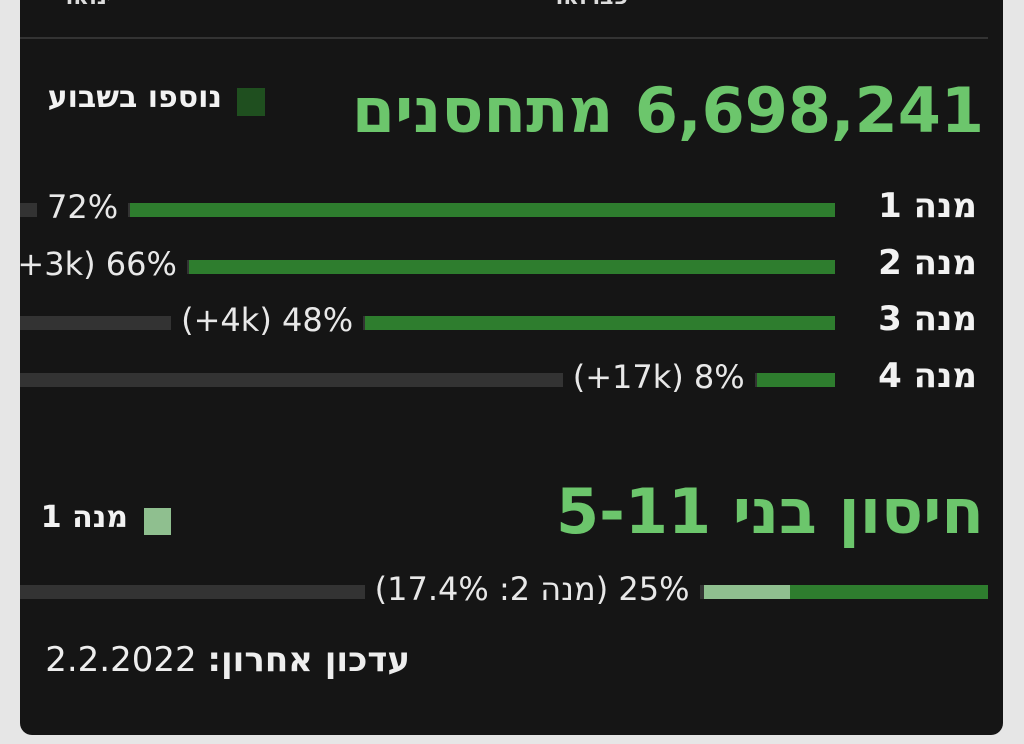 This screenshot has height=744, width=1024. Describe the element at coordinates (86, 5) in the screenshot. I see `month: ינואר` at that location.